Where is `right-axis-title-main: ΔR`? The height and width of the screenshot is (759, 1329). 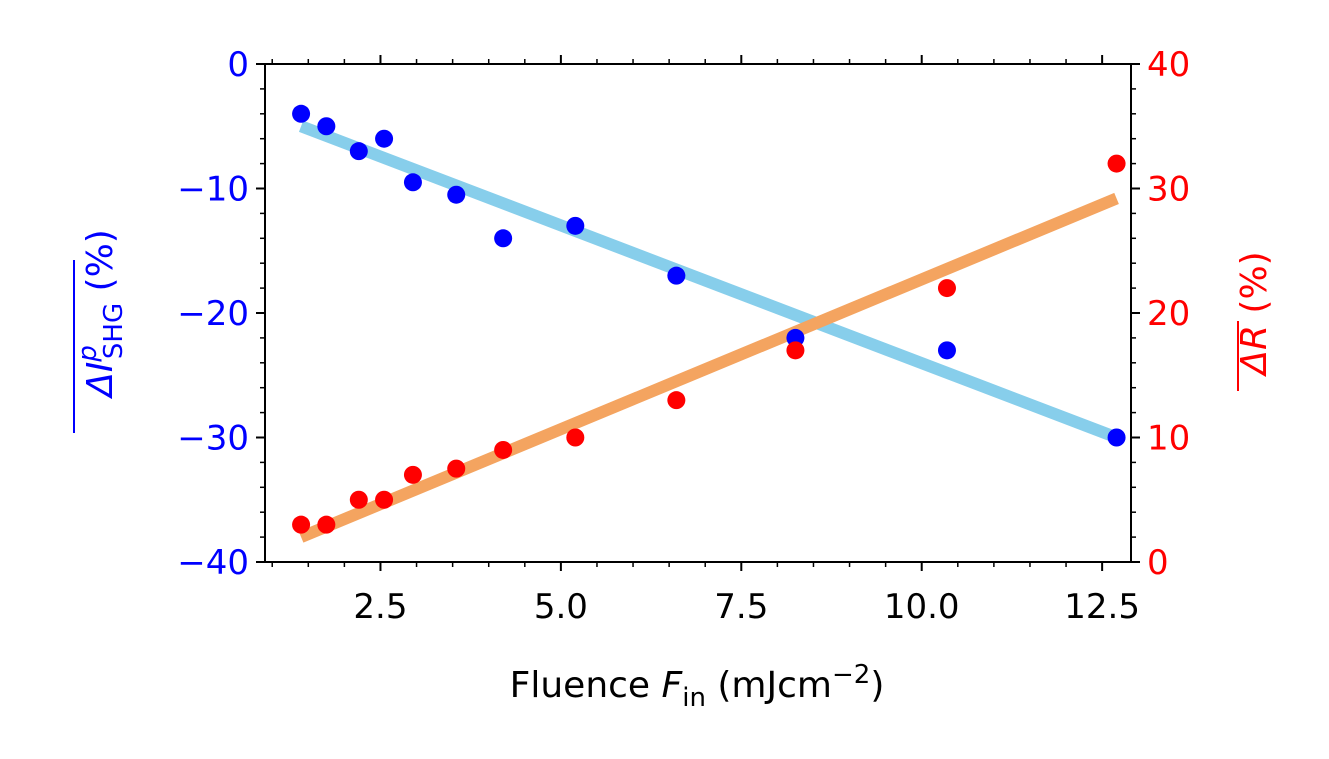
right-axis-title-main: ΔR is located at coordinates (1254, 351).